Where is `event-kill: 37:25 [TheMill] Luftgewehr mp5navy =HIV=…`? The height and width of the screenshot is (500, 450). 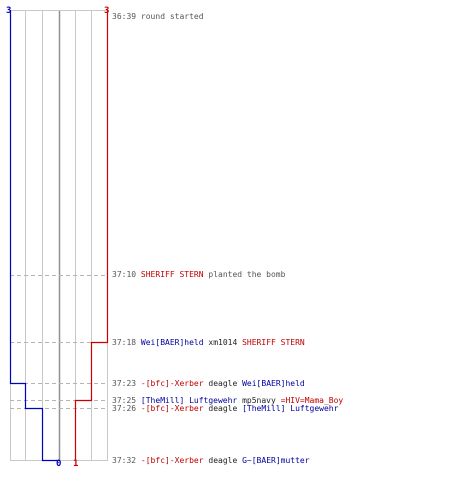
event-kill: 37:25 [TheMill] Luftgewehr mp5navy =HIV=… is located at coordinates (227, 401).